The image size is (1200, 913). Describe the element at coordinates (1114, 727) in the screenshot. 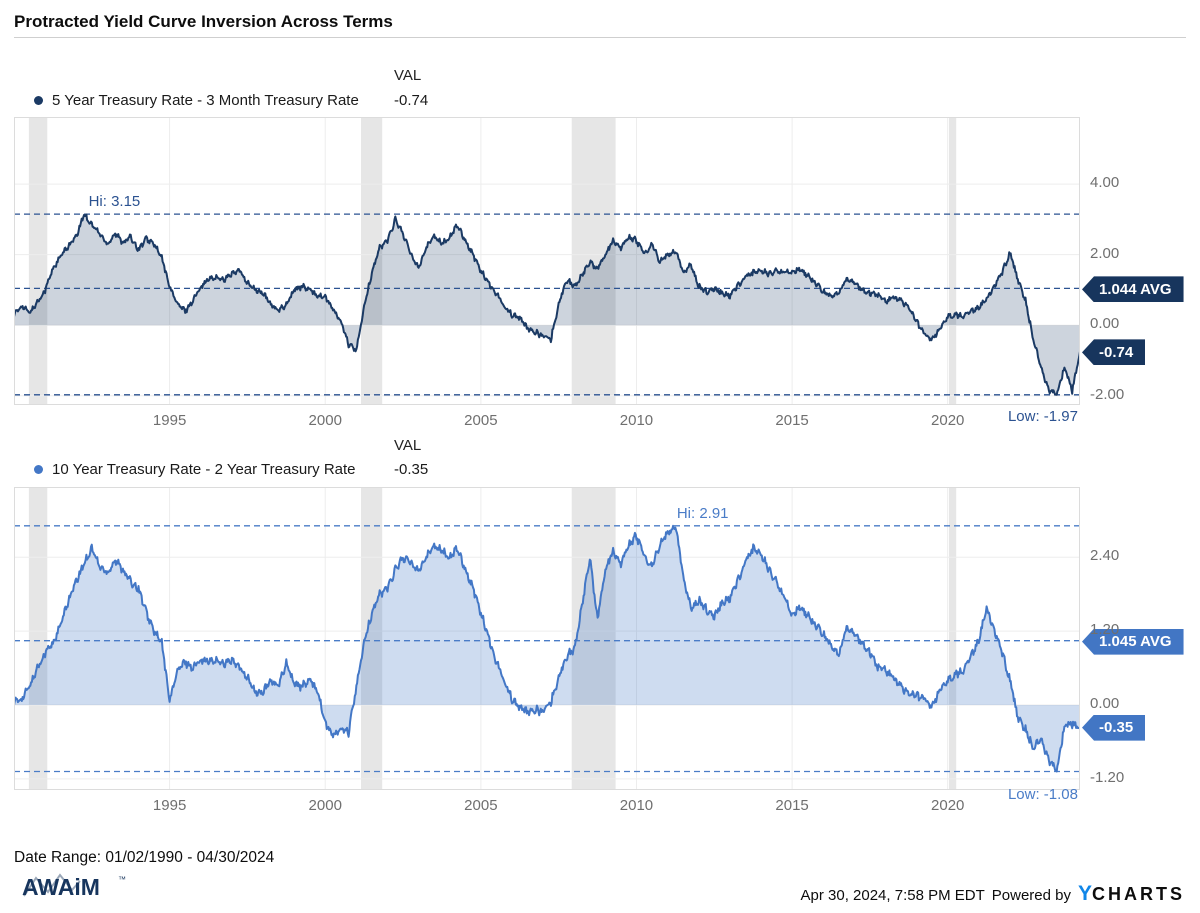

I see `current-value-badge: -0.35` at that location.